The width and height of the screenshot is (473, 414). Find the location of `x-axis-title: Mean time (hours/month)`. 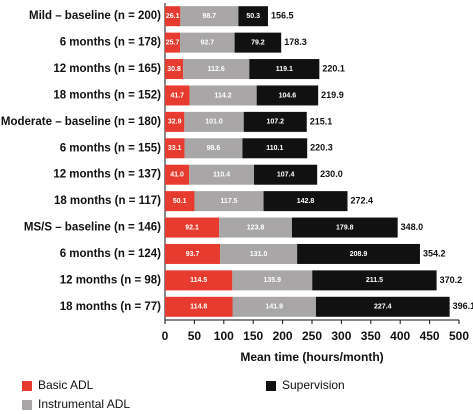

x-axis-title: Mean time (hours/month) is located at coordinates (311, 357).